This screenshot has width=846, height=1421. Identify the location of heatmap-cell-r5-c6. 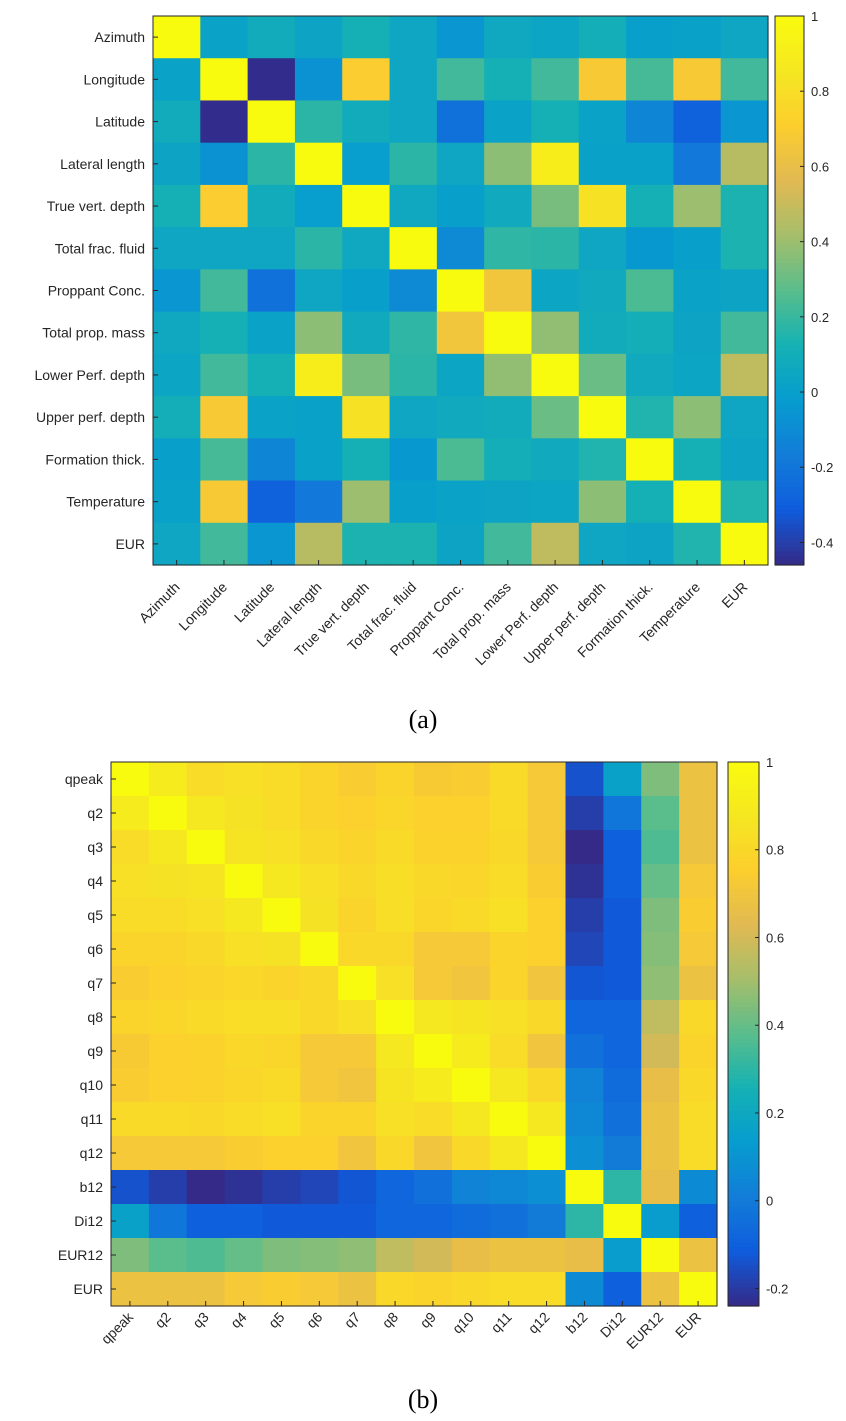
(357, 949).